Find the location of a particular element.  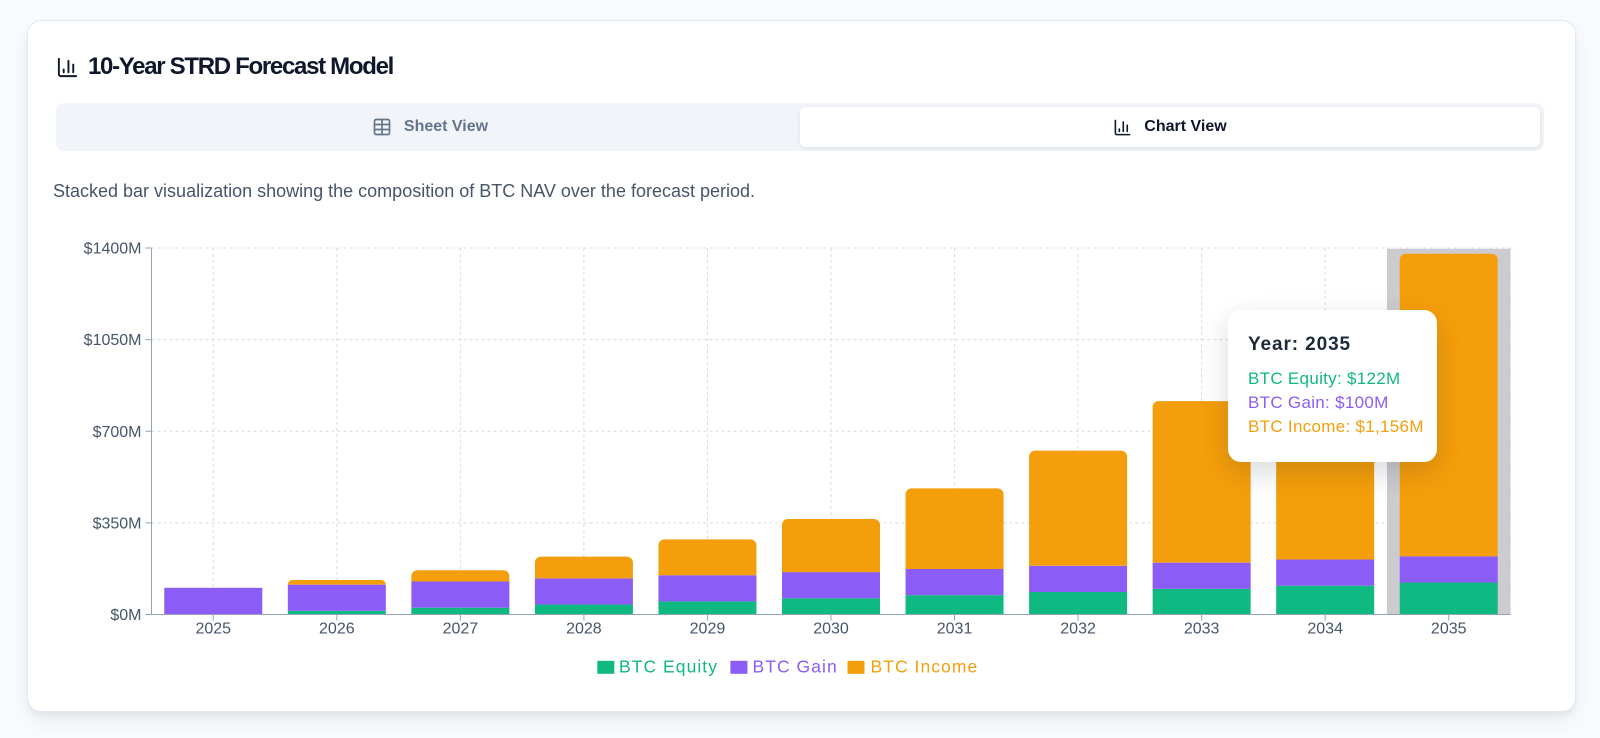

svg-text: $1050M is located at coordinates (113, 340).